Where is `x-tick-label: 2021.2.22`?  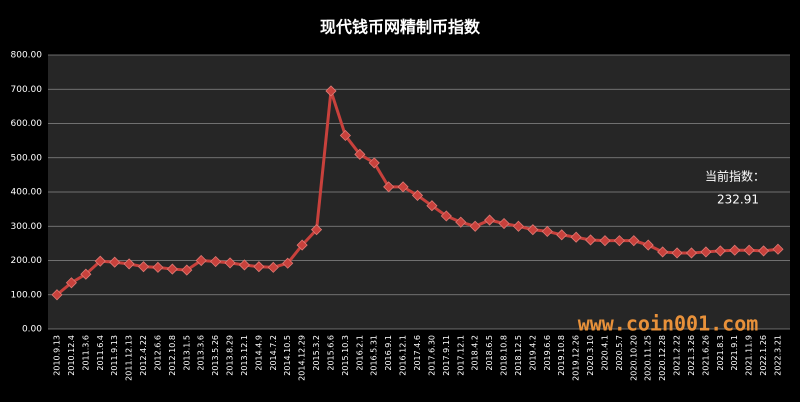 x-tick-label: 2021.2.22 is located at coordinates (677, 355).